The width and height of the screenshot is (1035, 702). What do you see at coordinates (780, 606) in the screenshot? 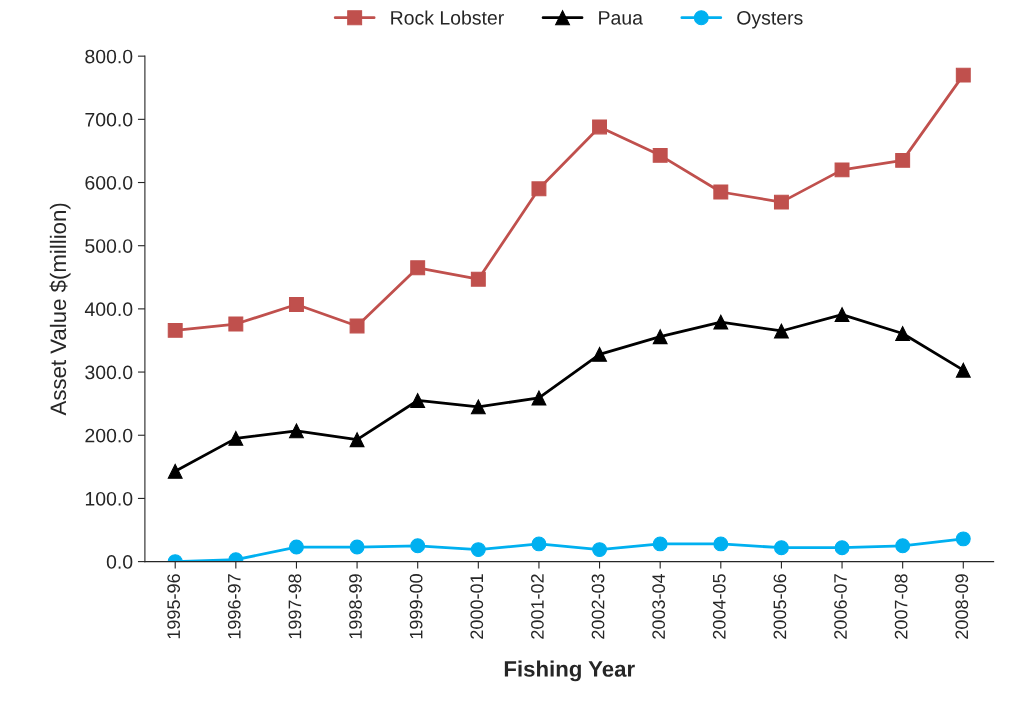
I see `x-tick-label: 2005-06` at bounding box center [780, 606].